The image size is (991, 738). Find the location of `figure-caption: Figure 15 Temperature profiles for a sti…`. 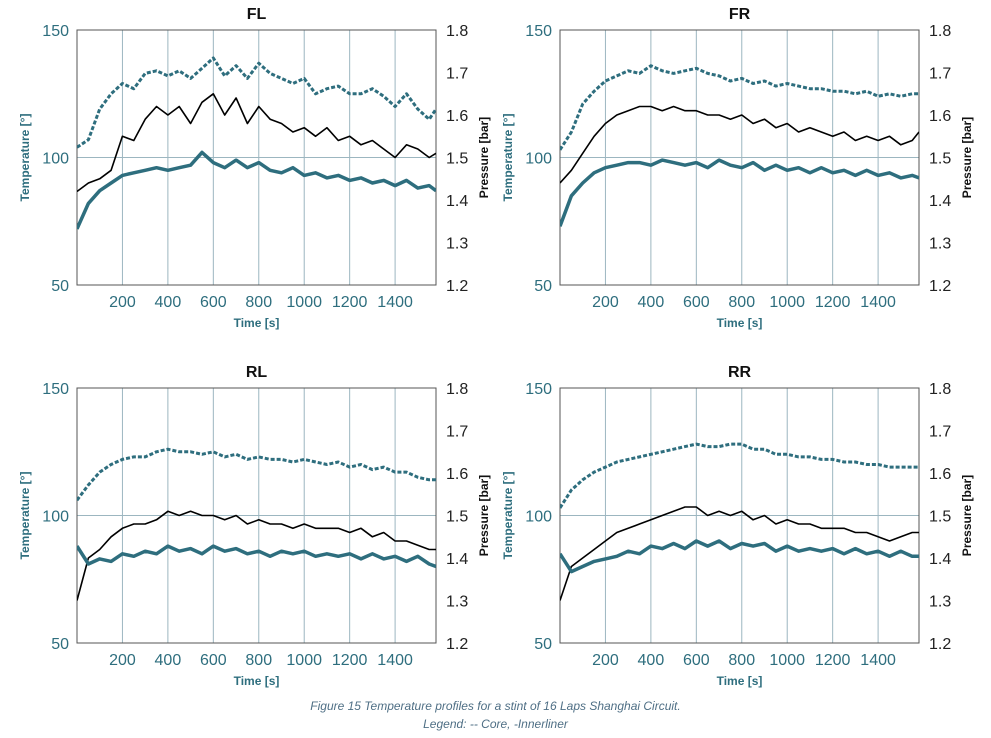

figure-caption: Figure 15 Temperature profiles for a sti… is located at coordinates (495, 706).